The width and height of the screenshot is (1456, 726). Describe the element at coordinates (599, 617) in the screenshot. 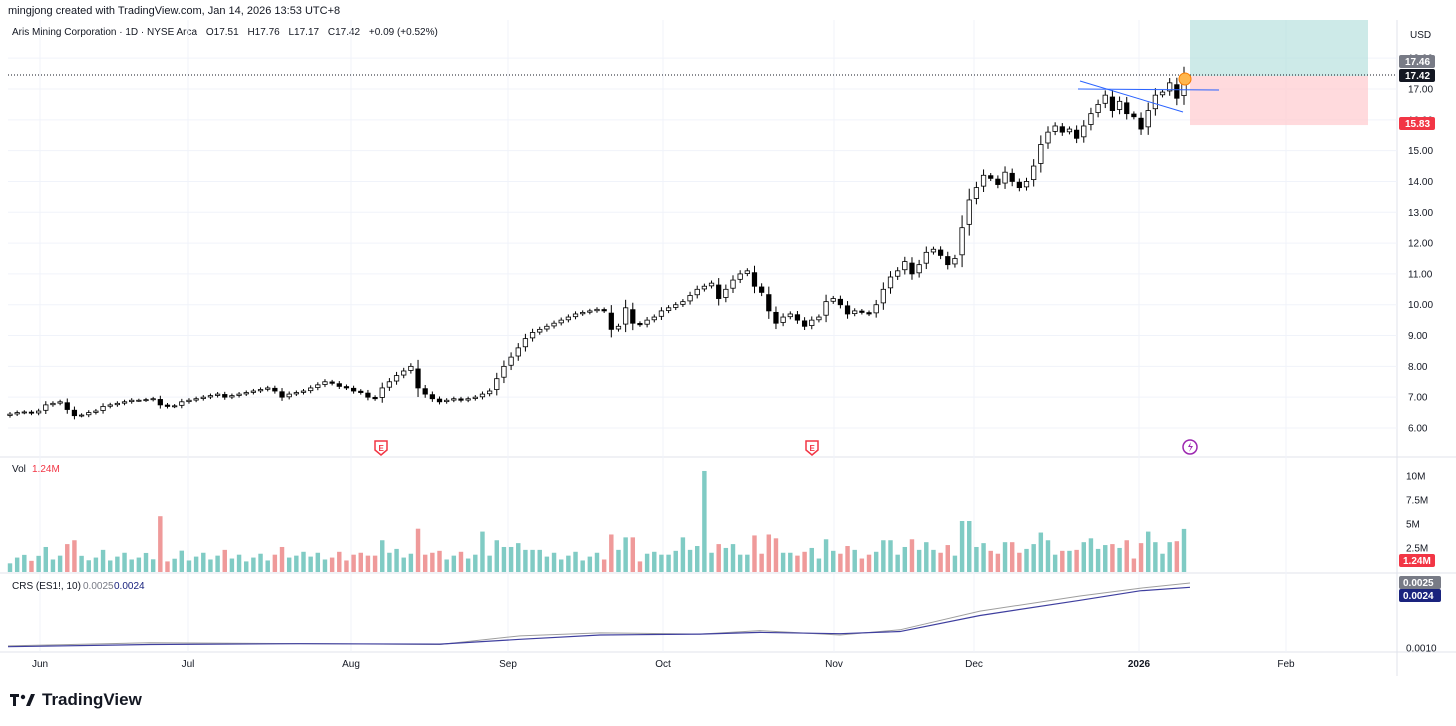

I see `crs-ma-line` at that location.